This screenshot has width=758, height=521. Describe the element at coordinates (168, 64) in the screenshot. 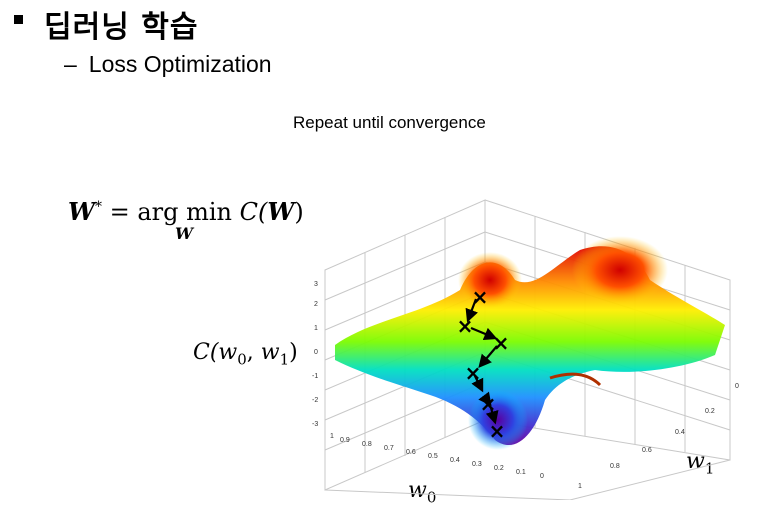

I see `slide-subtitle: – Loss Optimization` at that location.